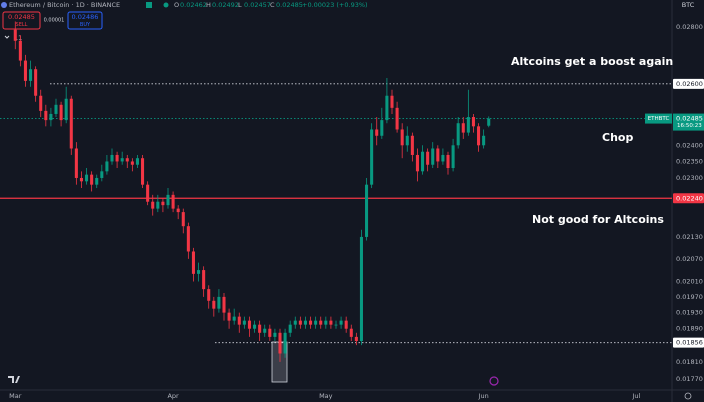 Image resolution: width=704 pixels, height=402 pixels. What do you see at coordinates (166, 5) in the screenshot?
I see `market-status` at bounding box center [166, 5].